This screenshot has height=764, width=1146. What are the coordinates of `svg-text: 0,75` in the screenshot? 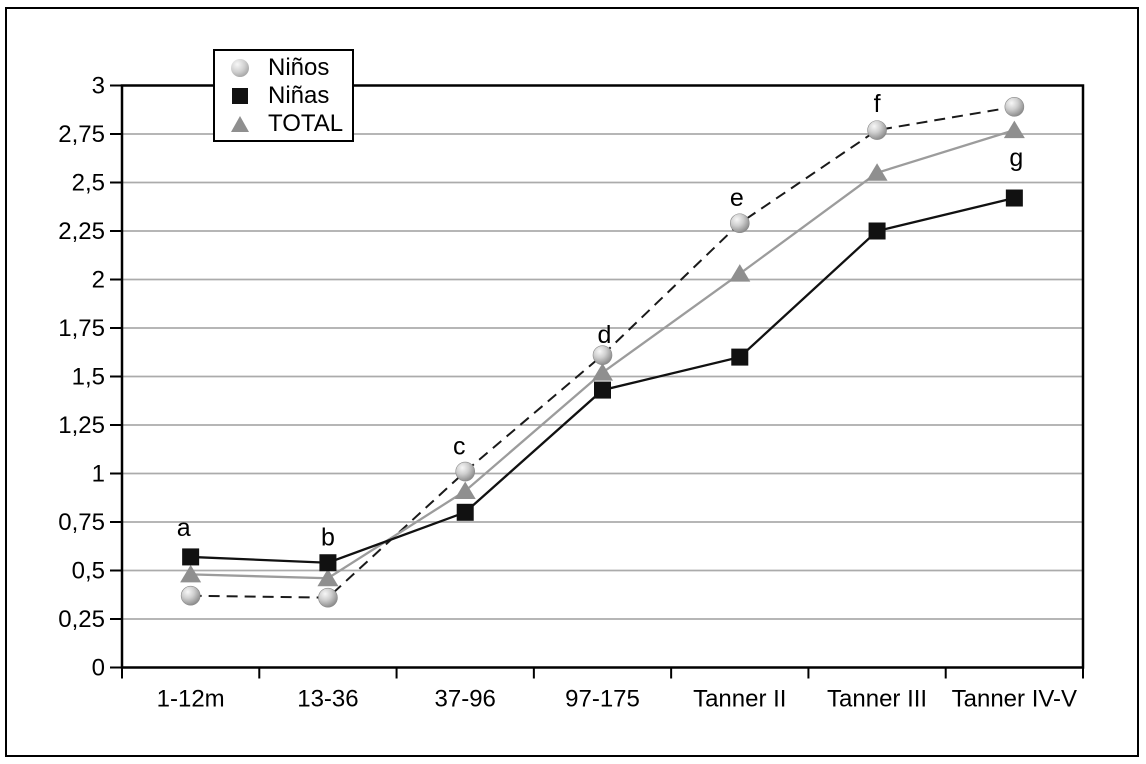 It's located at (81, 522).